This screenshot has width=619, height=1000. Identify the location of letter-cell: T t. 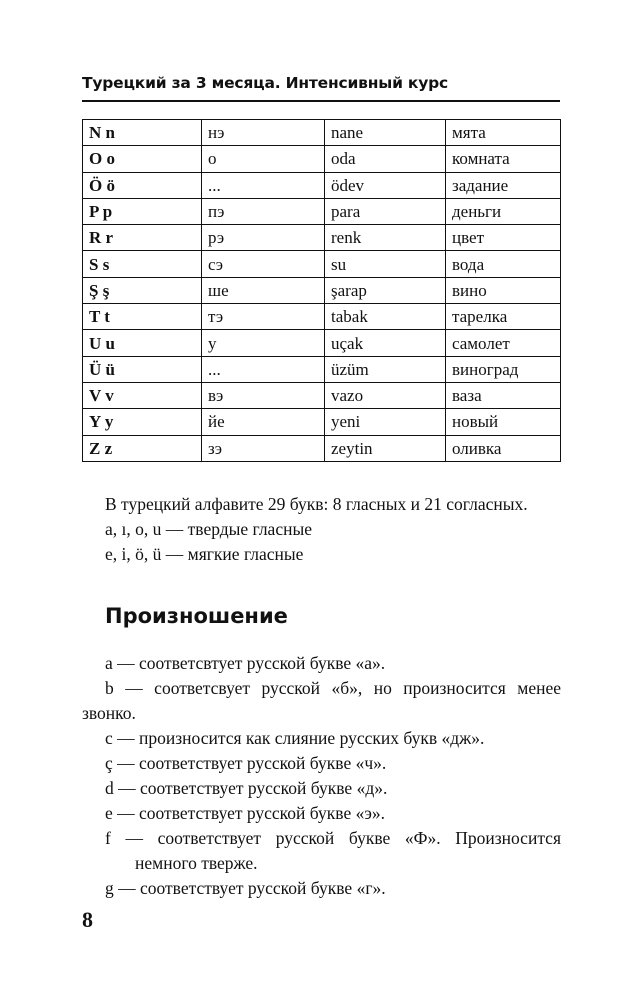
(142, 317).